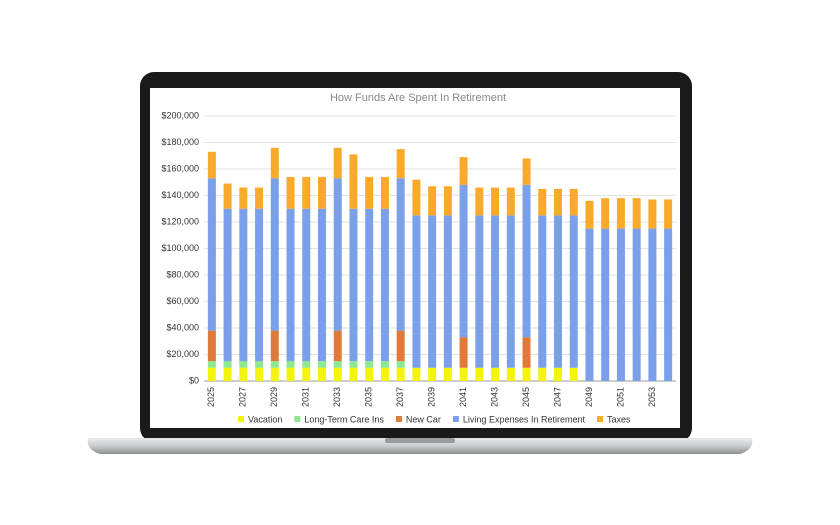  Describe the element at coordinates (211, 397) in the screenshot. I see `x-tick-label: 2025` at that location.